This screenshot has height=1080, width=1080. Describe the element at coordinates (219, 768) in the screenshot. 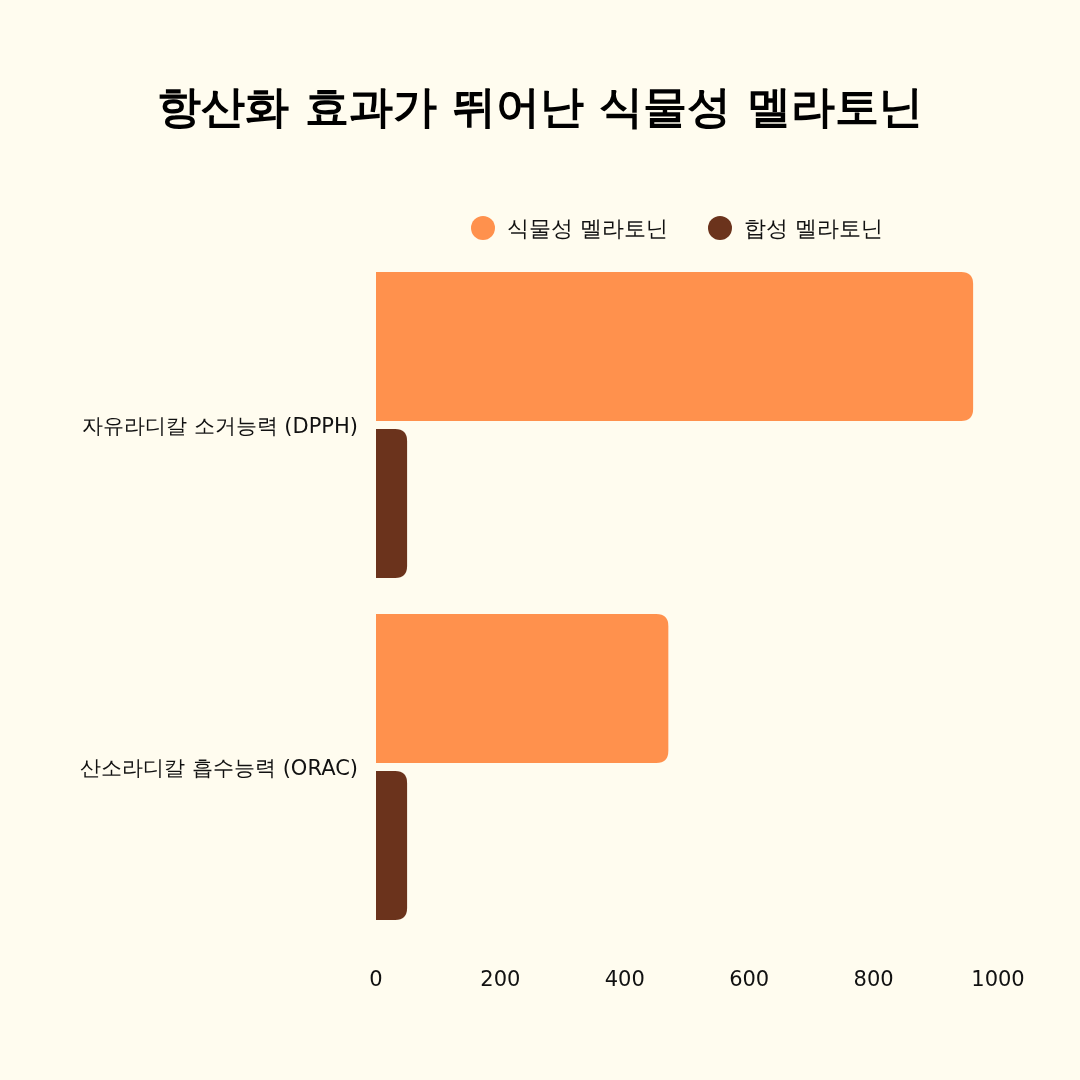

I see `y-tick-label: 산소라디칼 흡수능력 (ORAC)` at that location.